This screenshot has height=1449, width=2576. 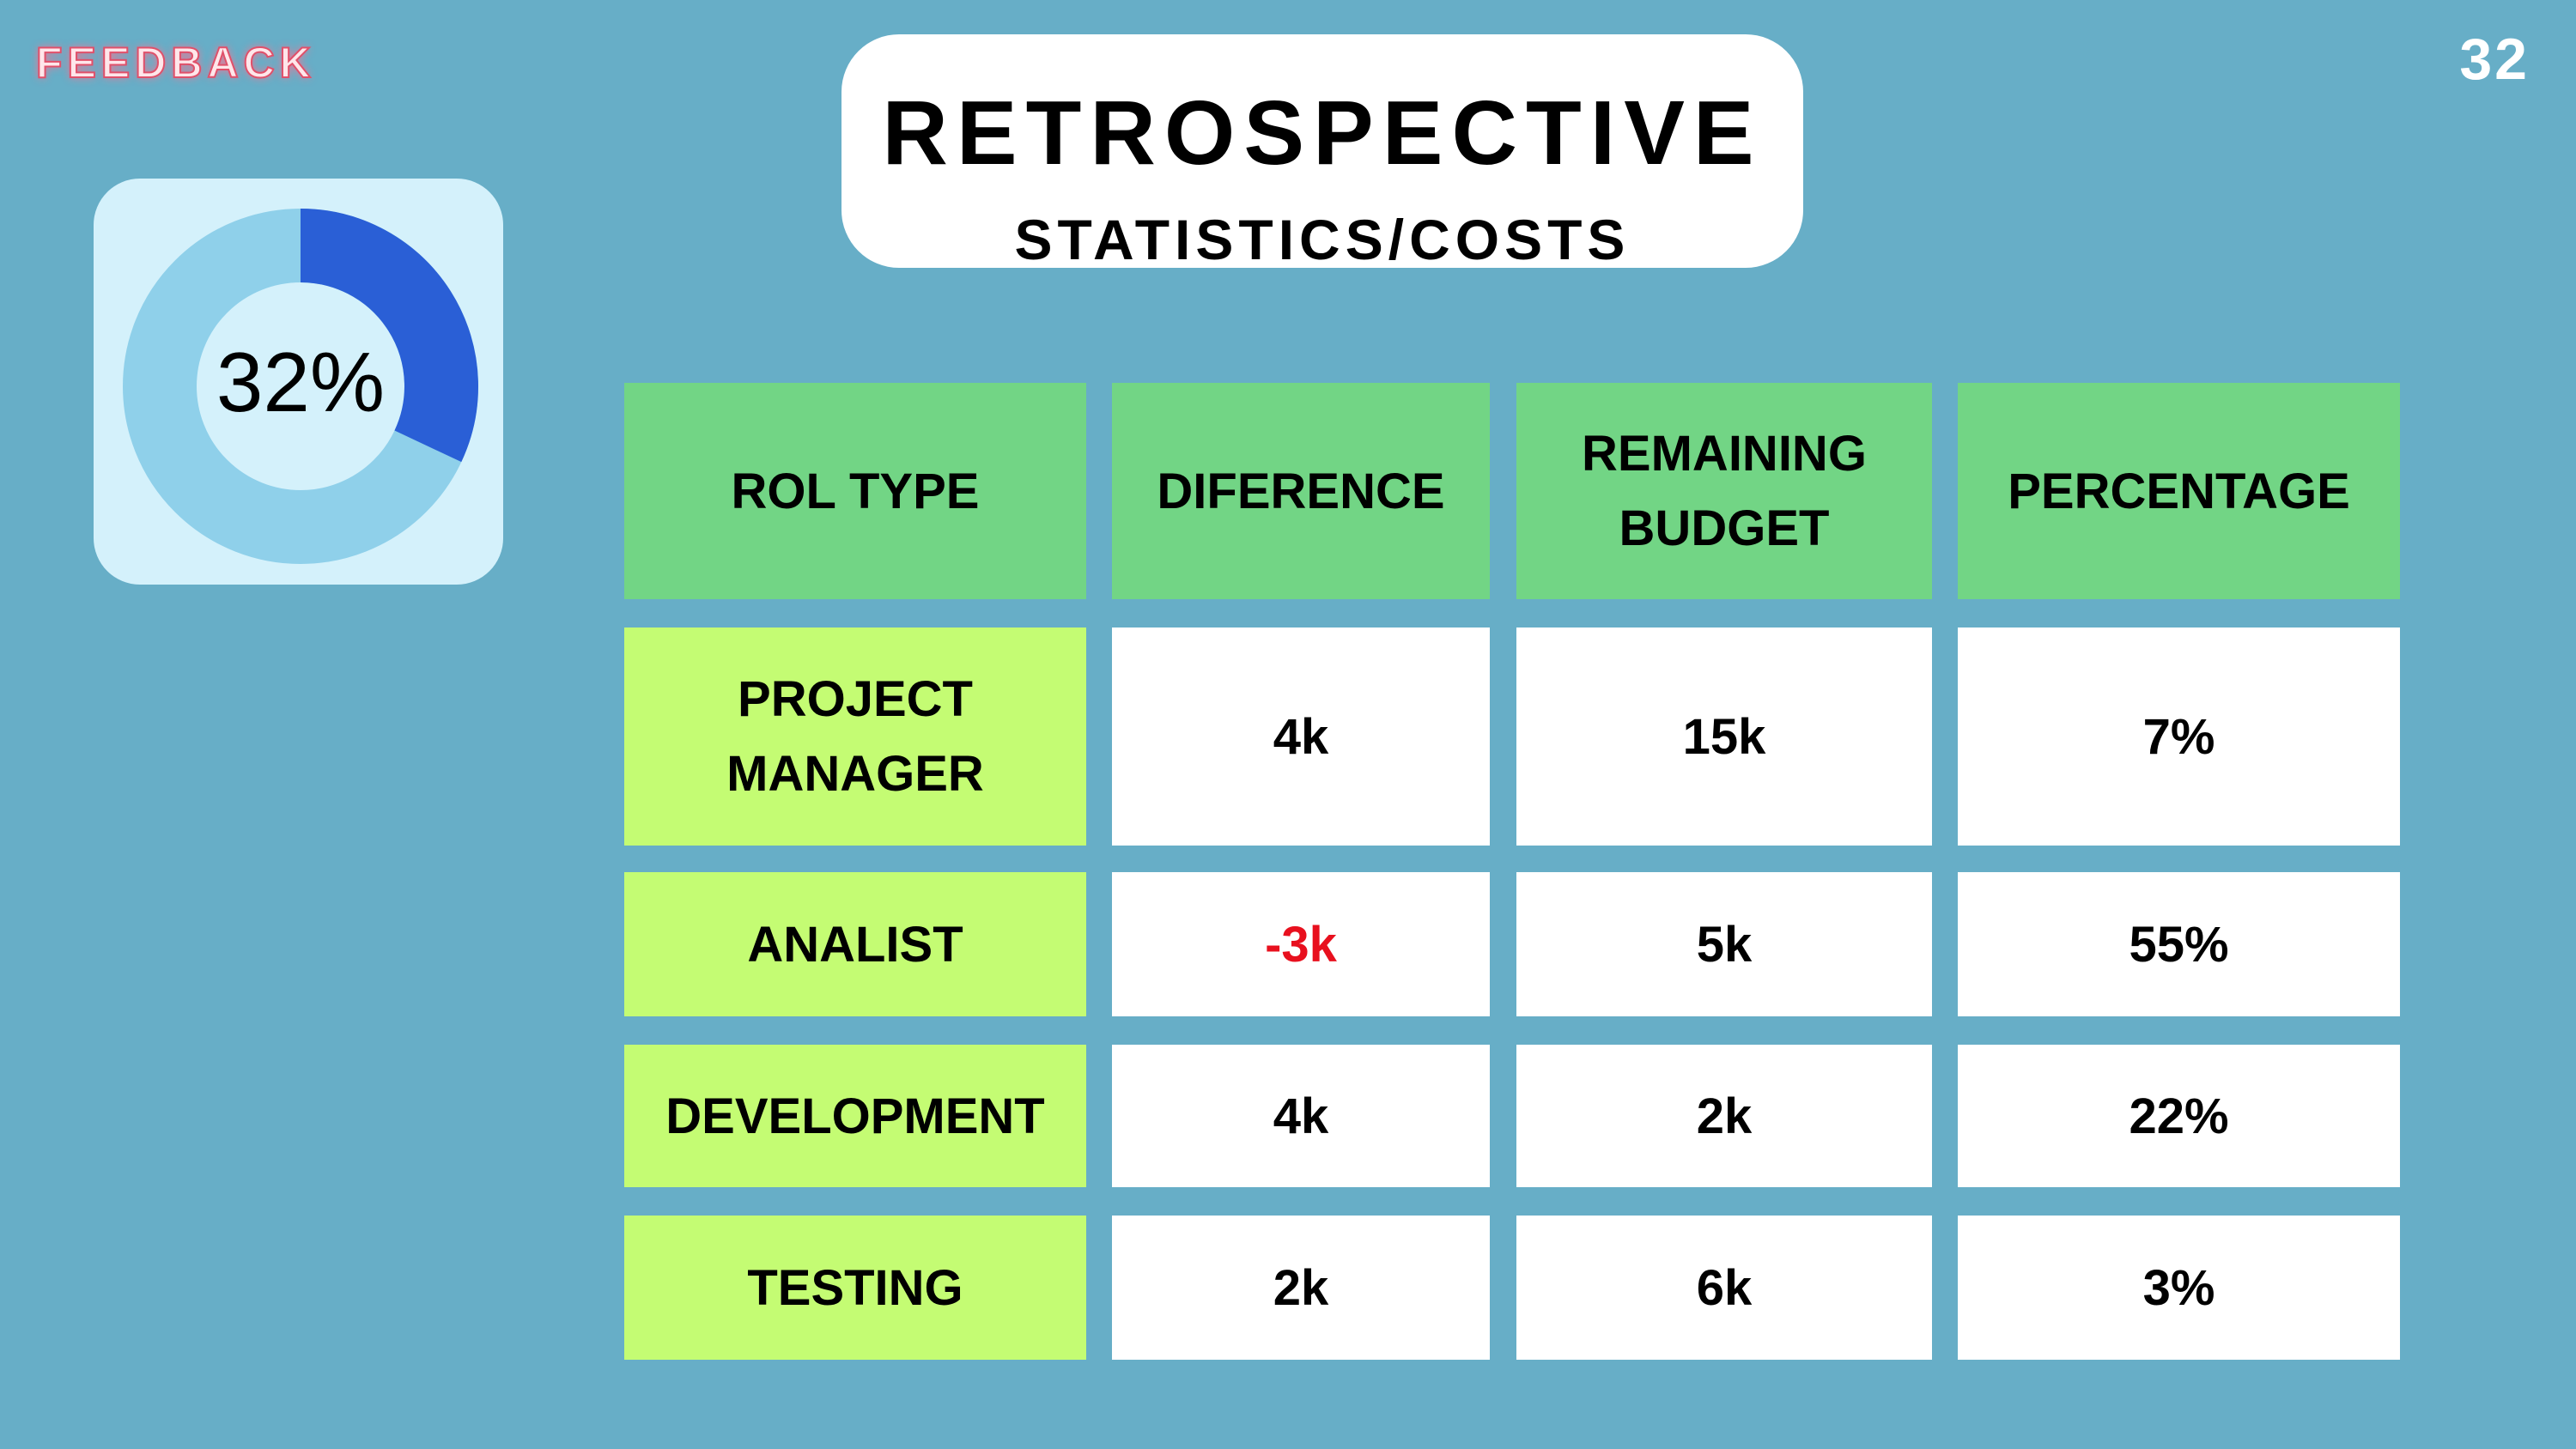 I want to click on table-cell: 55%, so click(x=2179, y=944).